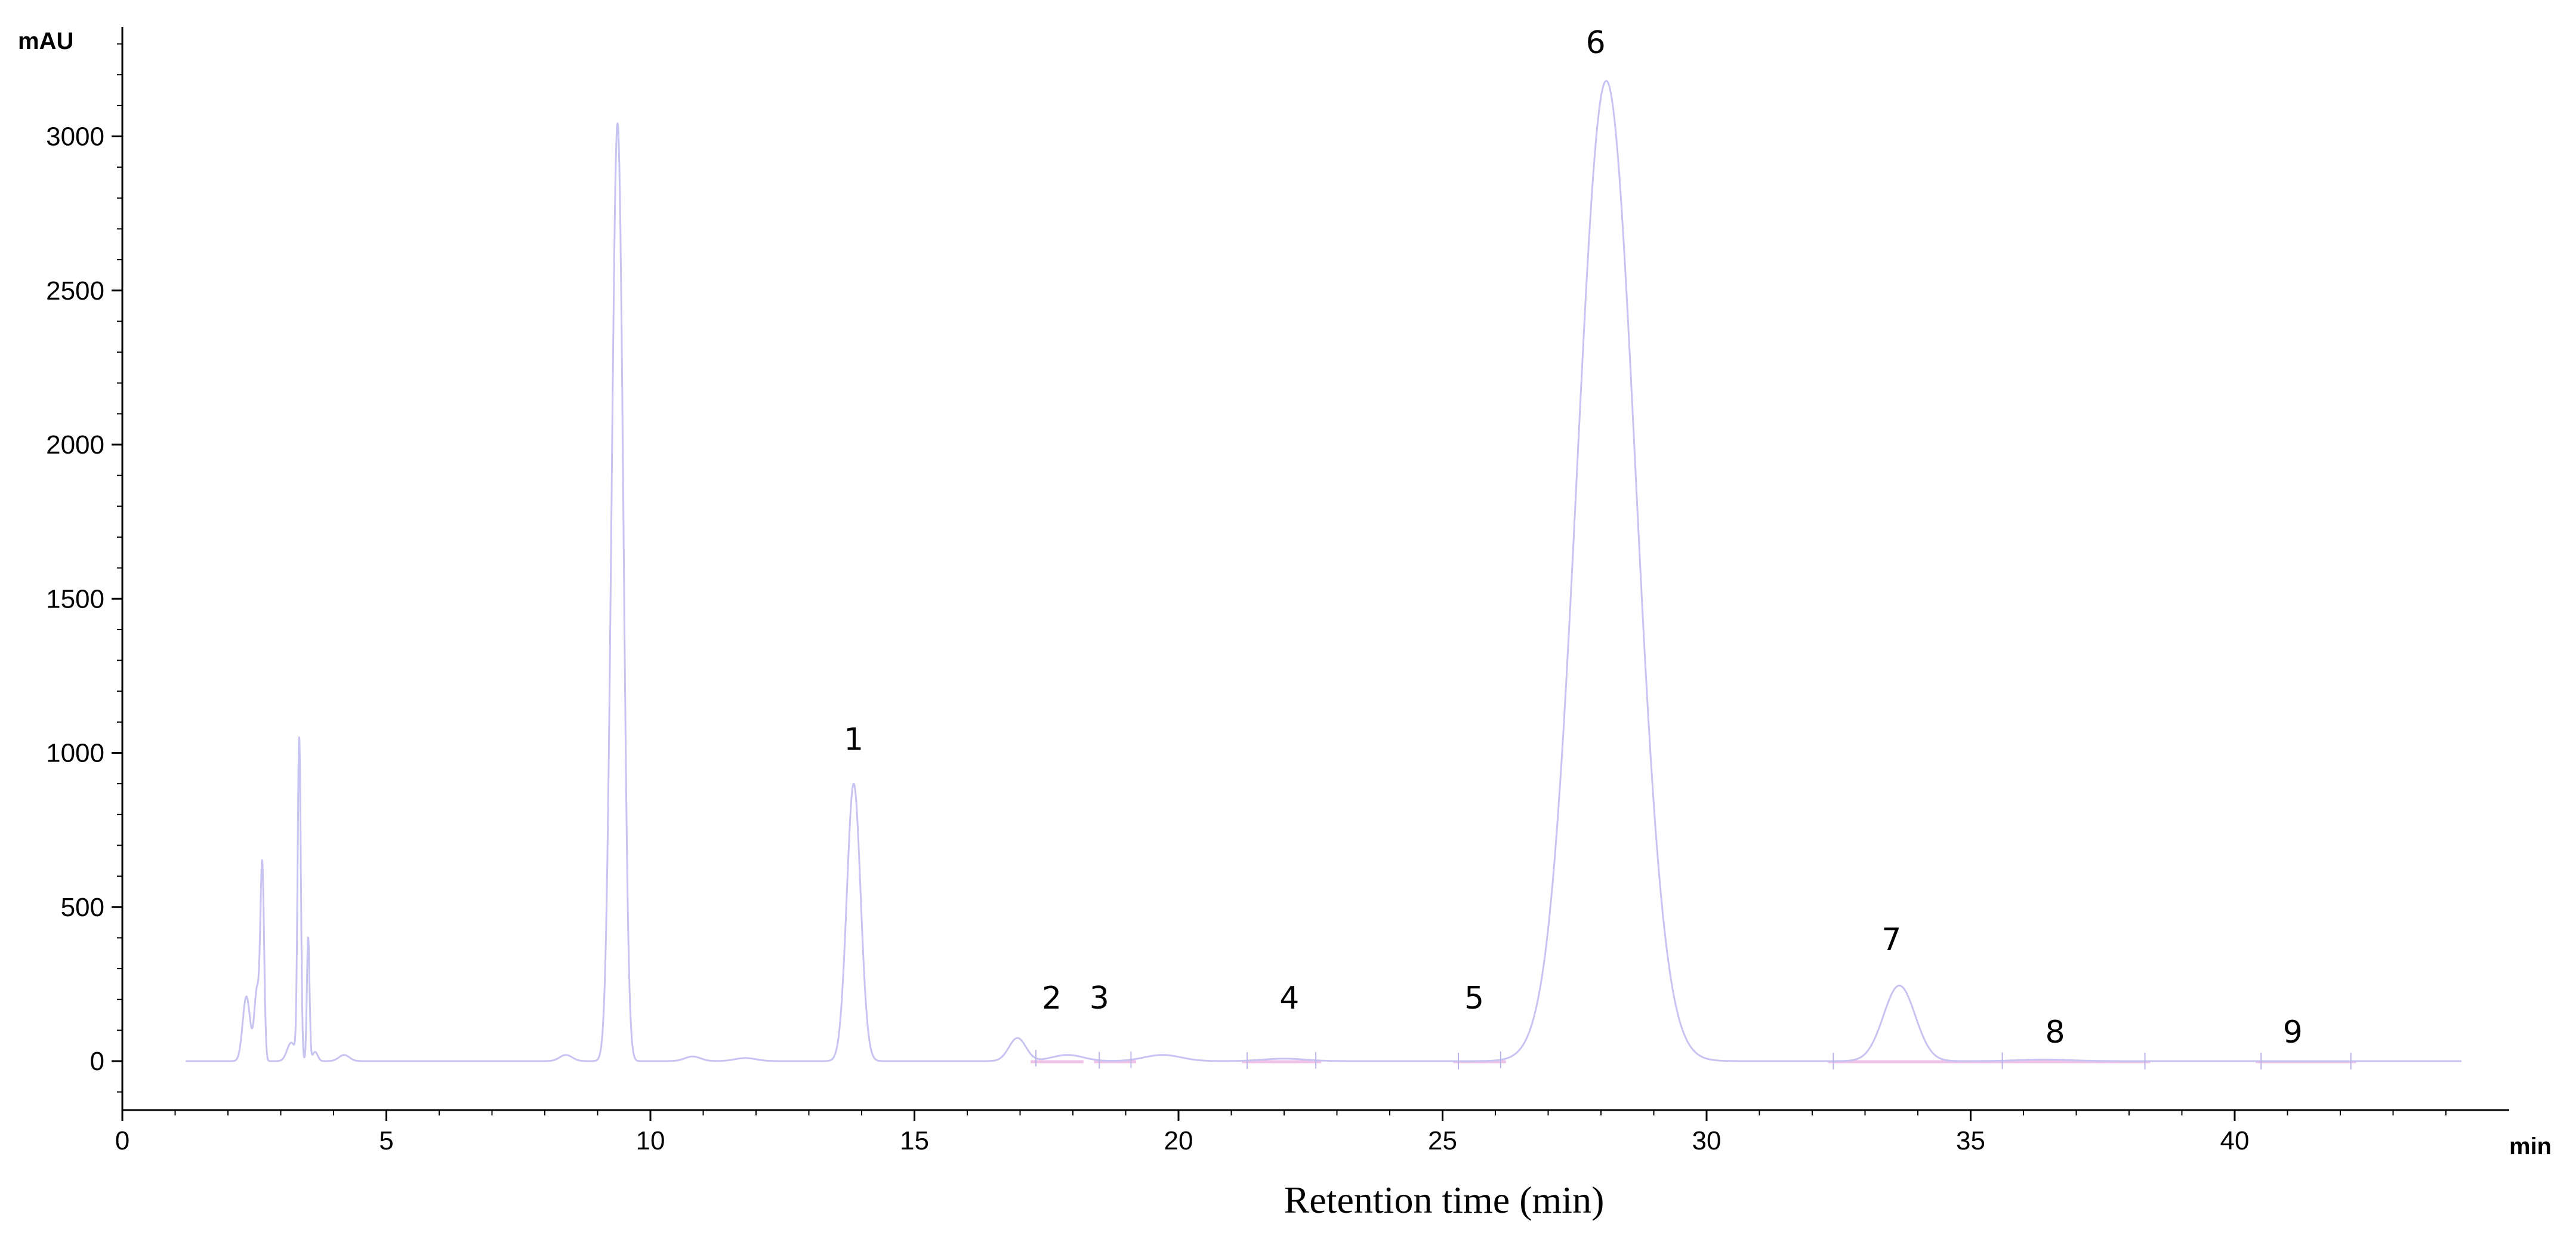  Describe the element at coordinates (122, 1140) in the screenshot. I see `x-tick-label: 0` at that location.